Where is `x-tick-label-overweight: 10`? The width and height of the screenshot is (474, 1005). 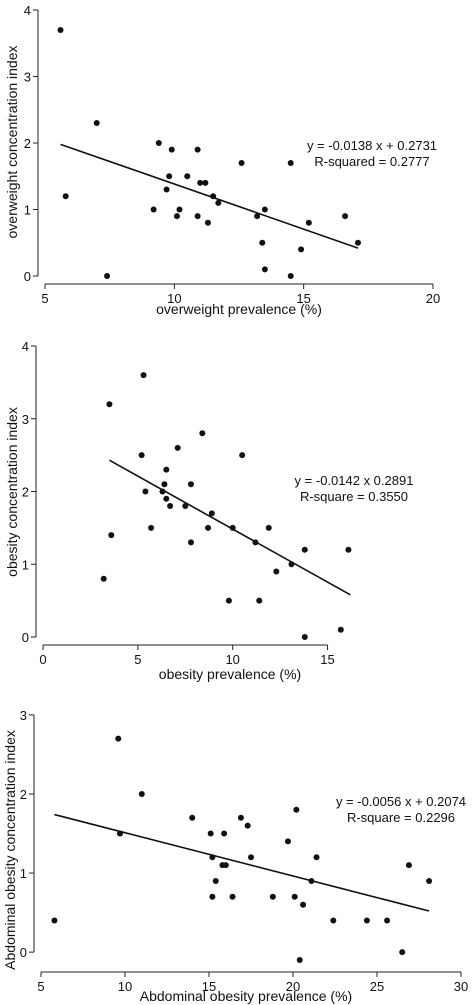 x-tick-label-overweight: 10 is located at coordinates (174, 298).